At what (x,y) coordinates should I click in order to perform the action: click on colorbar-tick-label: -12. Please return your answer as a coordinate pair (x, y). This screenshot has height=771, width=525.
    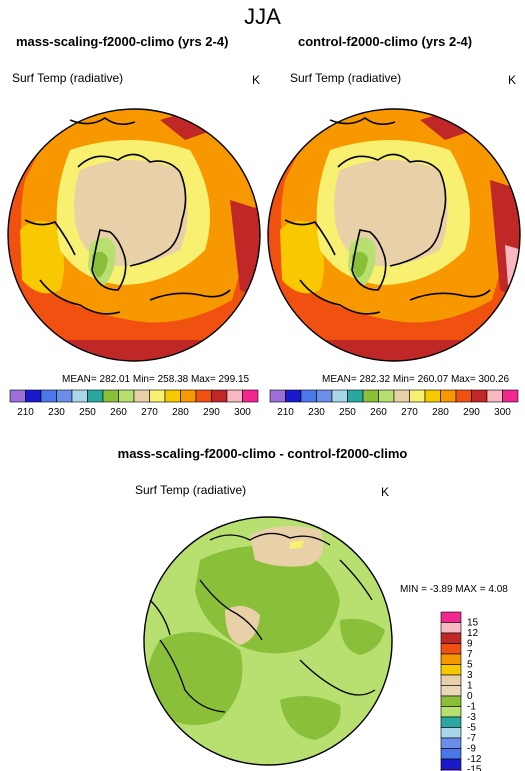
    Looking at the image, I should click on (474, 759).